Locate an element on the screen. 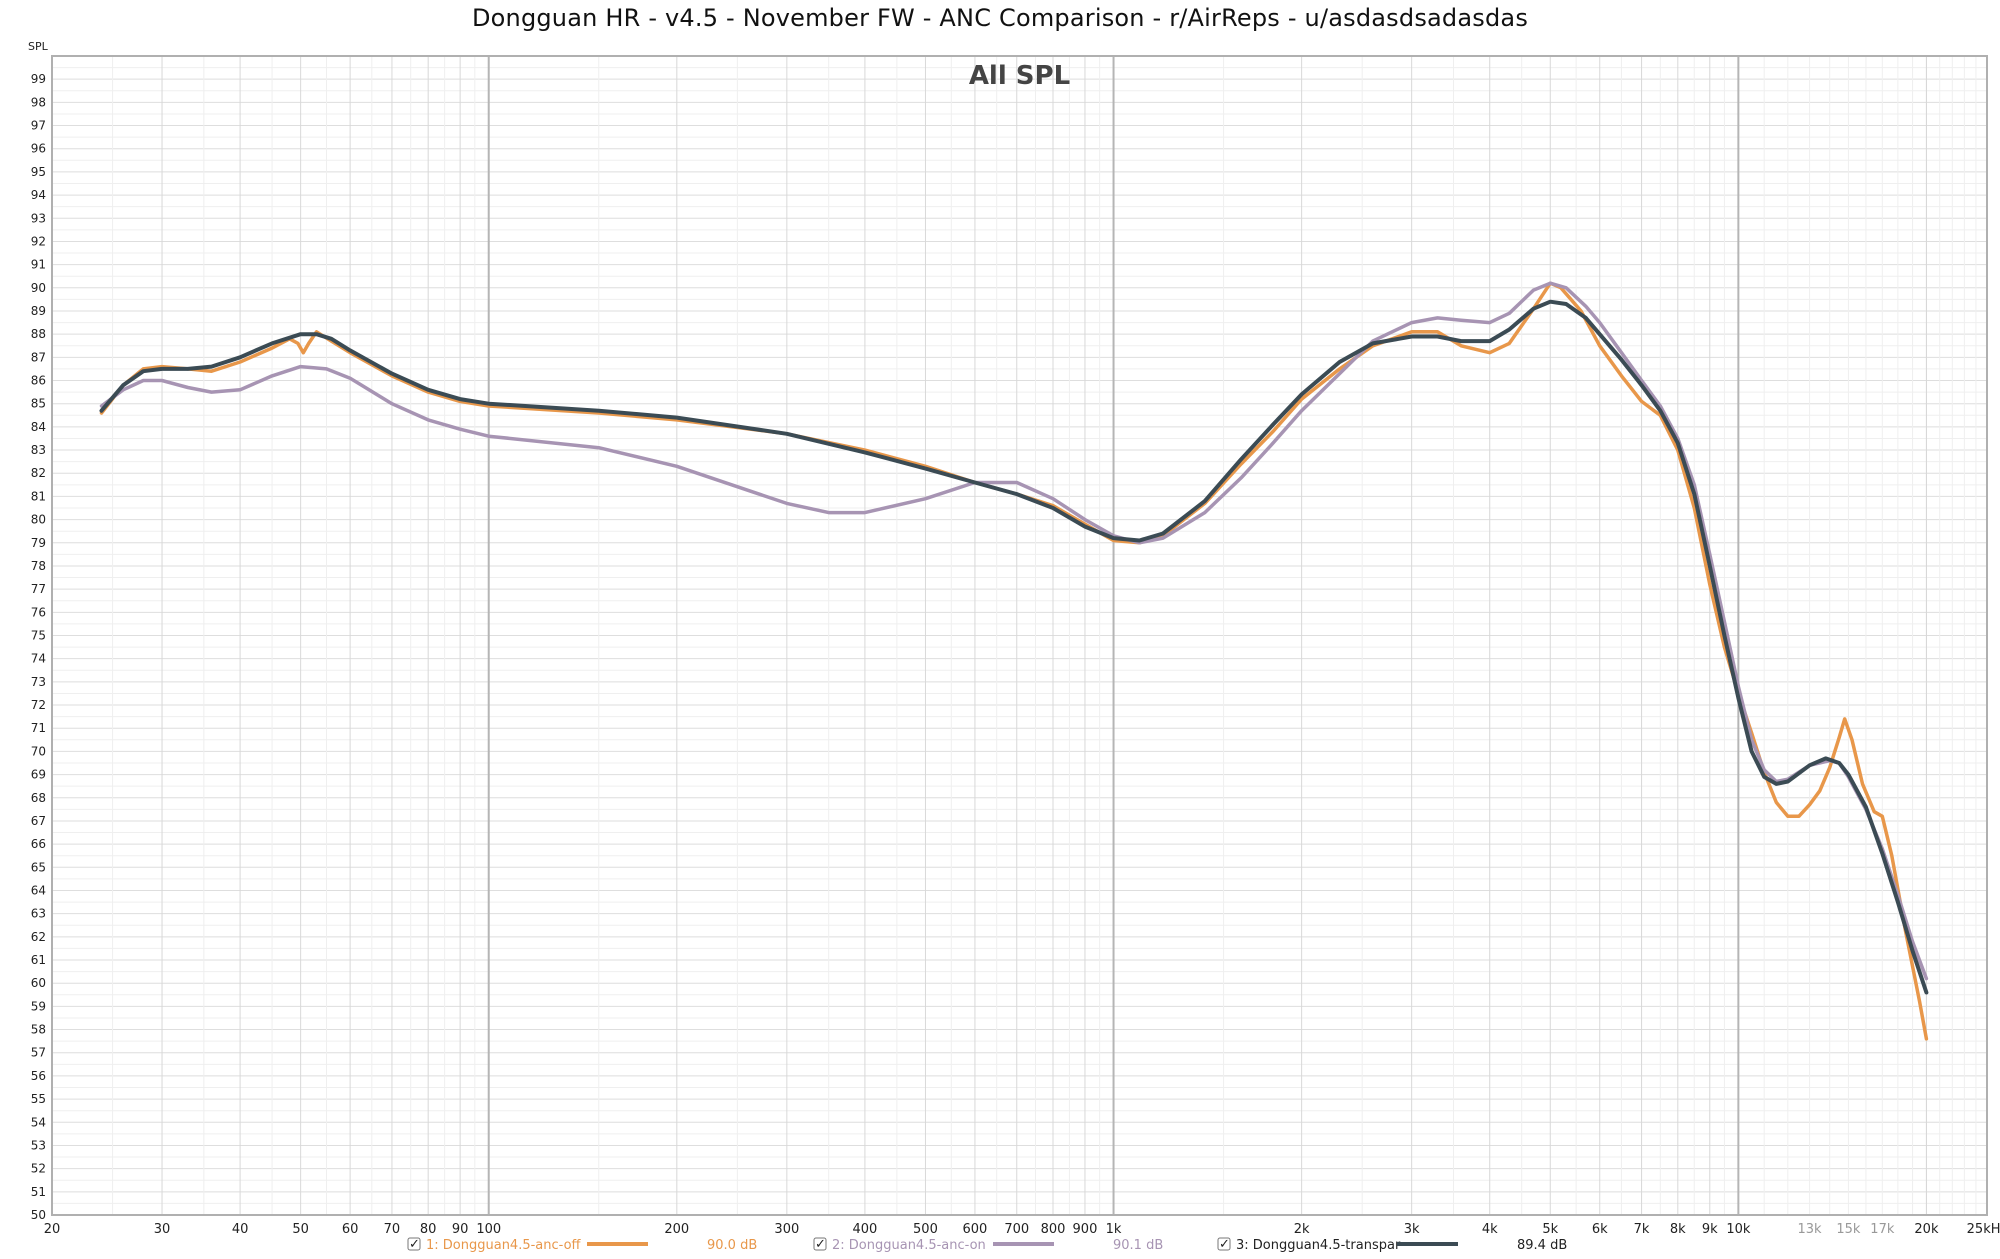  y-tick-label: 89 is located at coordinates (38, 311).